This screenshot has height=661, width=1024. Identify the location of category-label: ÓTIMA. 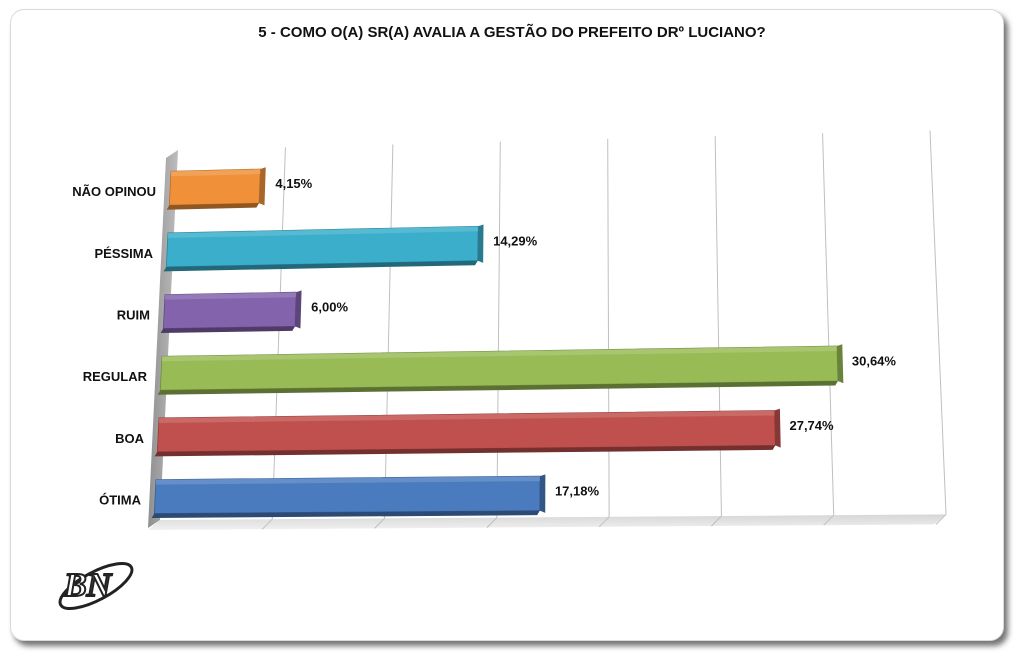
(120, 500).